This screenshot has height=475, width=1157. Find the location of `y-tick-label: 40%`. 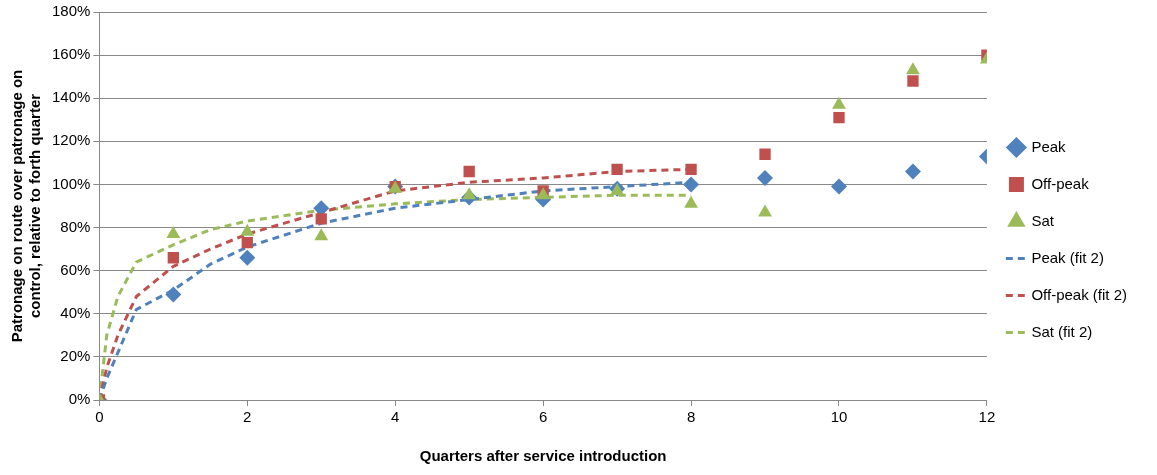

y-tick-label: 40% is located at coordinates (75, 312).